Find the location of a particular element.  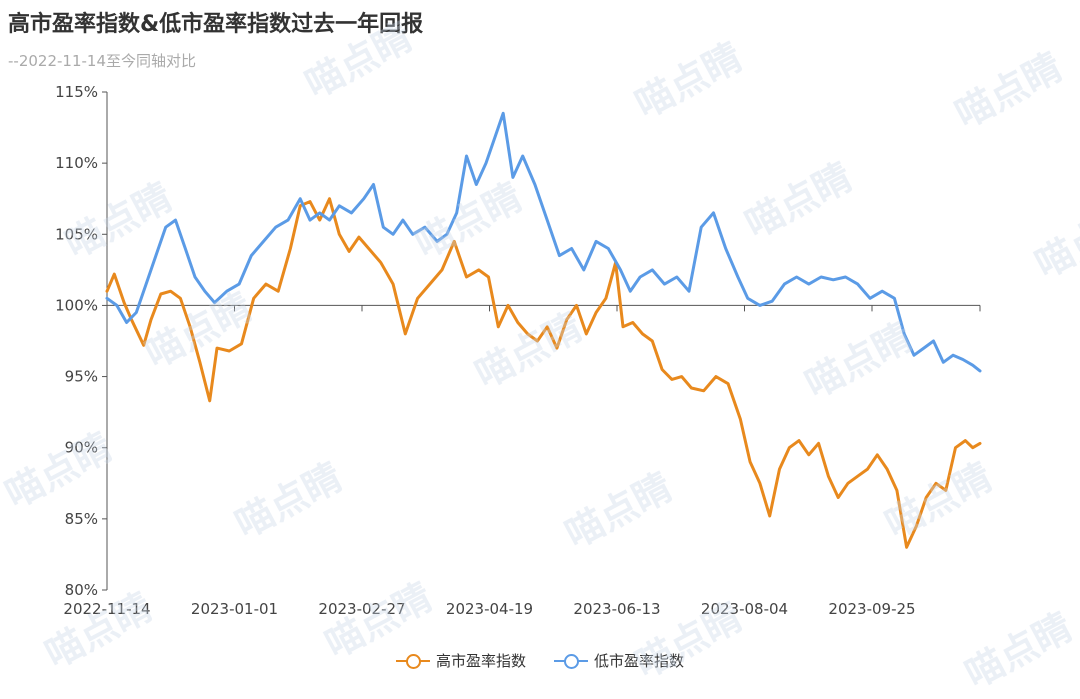

y-tick-label: 105% is located at coordinates (76, 234).